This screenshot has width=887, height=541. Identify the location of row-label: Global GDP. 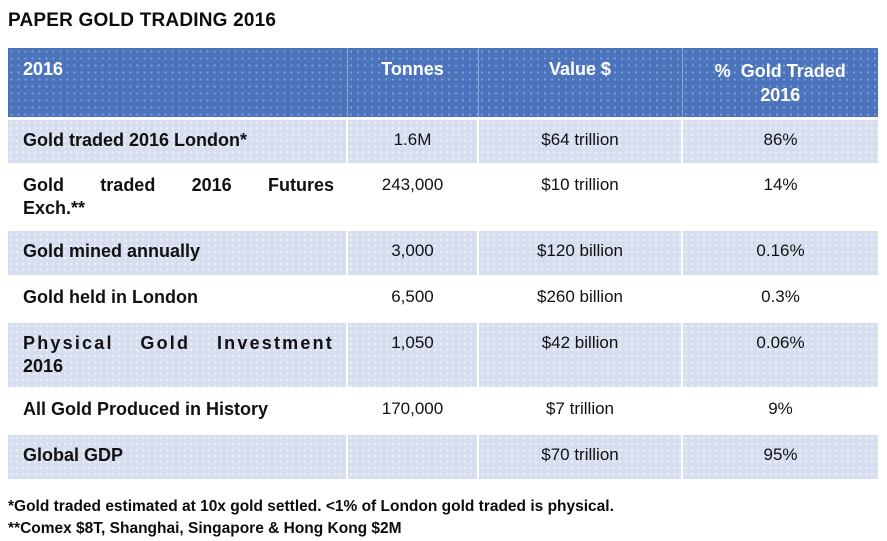
(178, 457).